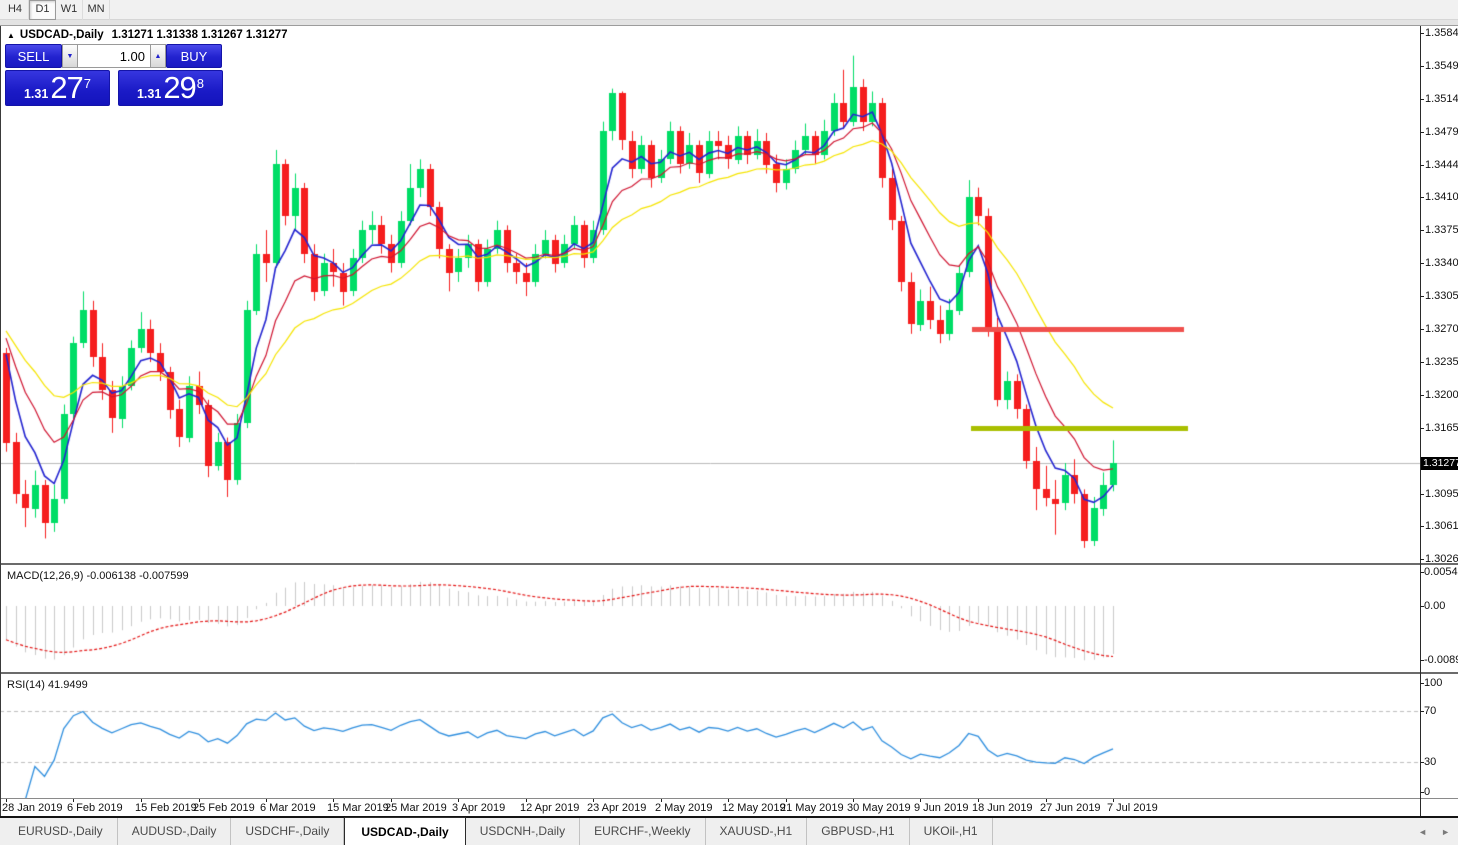  I want to click on date-axis-label: 15 Feb 2019, so click(166, 808).